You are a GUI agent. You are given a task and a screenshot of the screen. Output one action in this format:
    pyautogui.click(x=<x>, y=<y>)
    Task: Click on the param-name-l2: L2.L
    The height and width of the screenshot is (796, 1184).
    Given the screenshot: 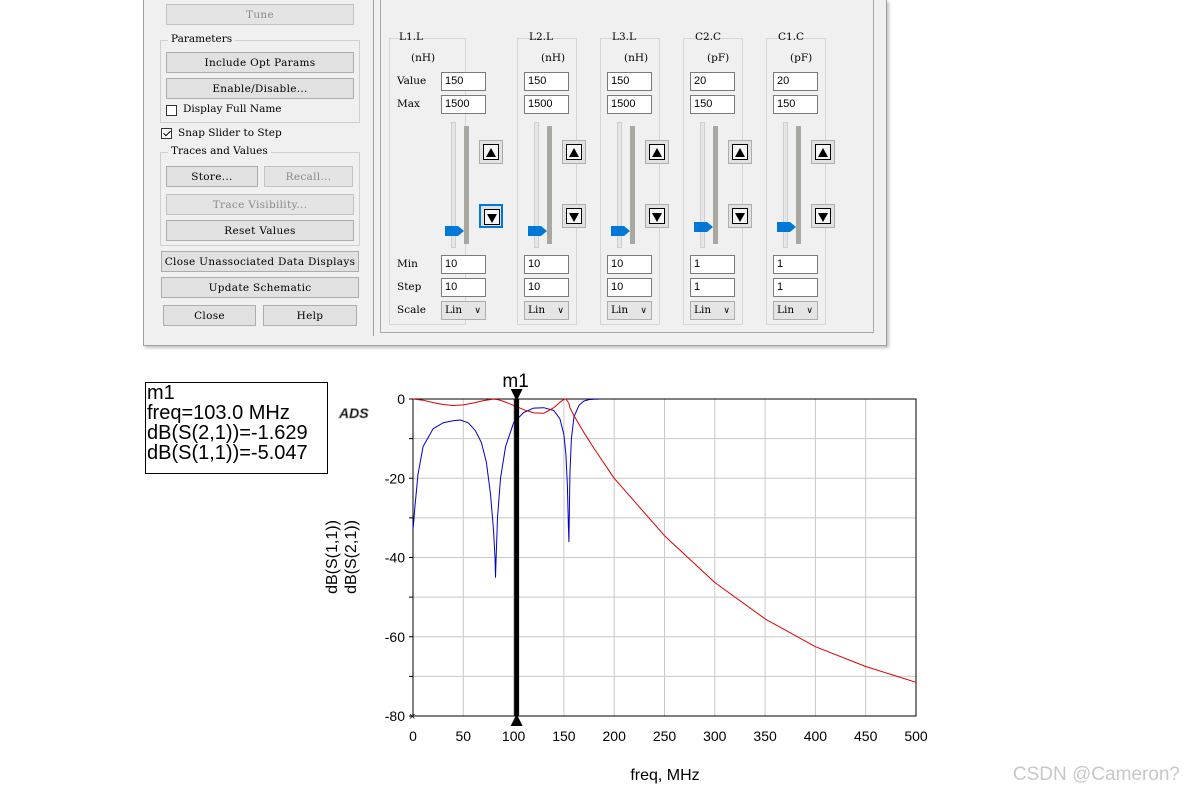 What is the action you would take?
    pyautogui.click(x=541, y=37)
    